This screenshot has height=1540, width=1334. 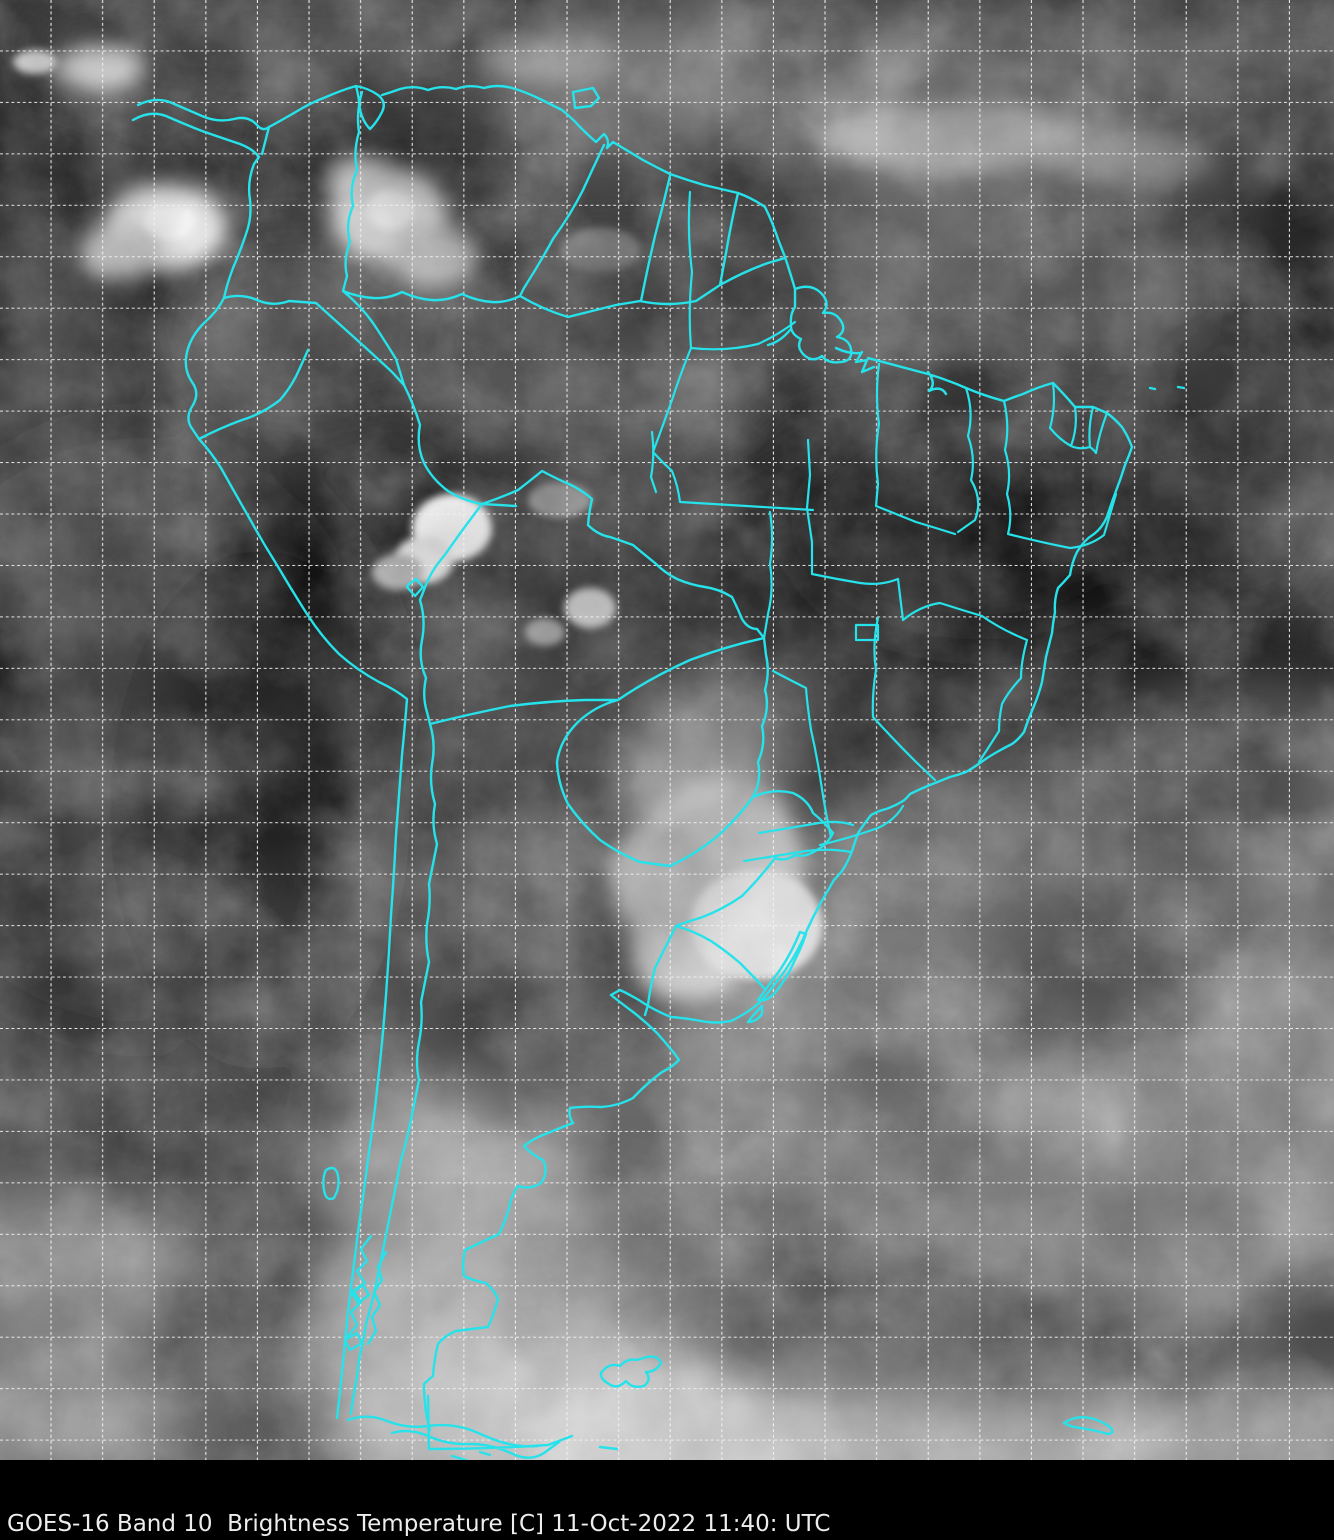 I want to click on coastal-lagoons, so click(x=777, y=977).